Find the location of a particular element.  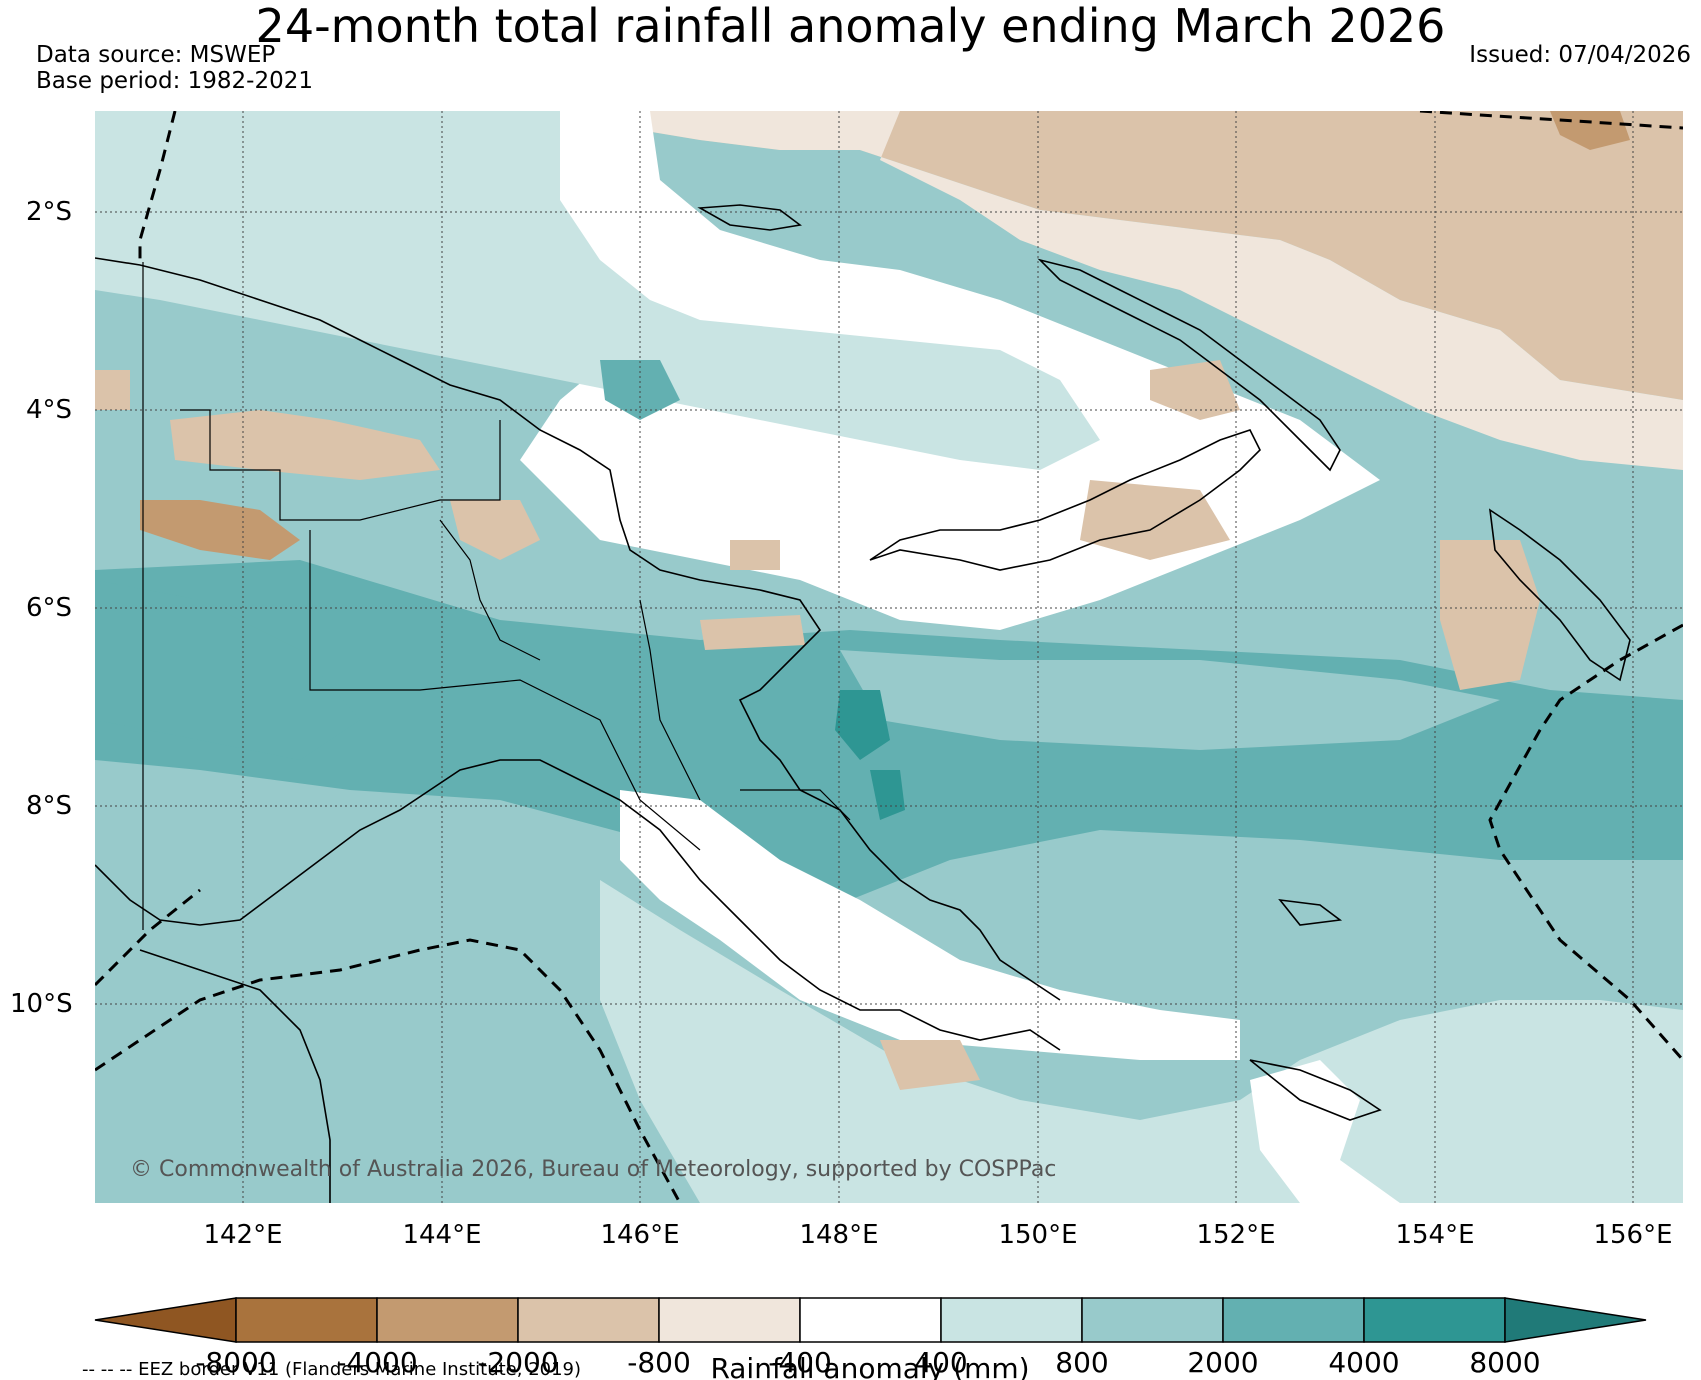

coastline-new-ireland is located at coordinates (1189, 365).